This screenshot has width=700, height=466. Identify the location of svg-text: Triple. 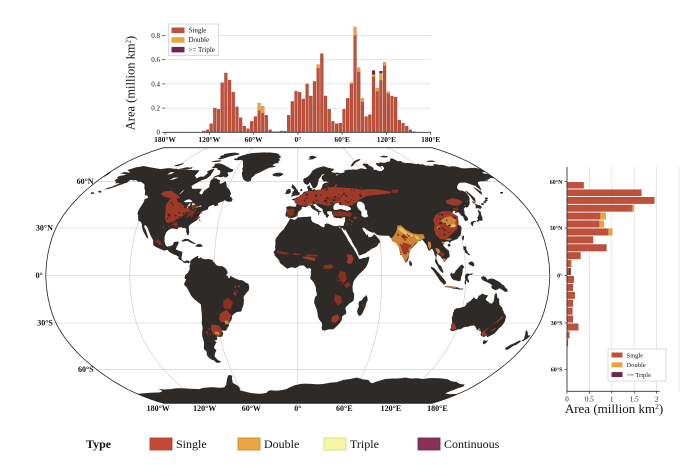
(364, 444).